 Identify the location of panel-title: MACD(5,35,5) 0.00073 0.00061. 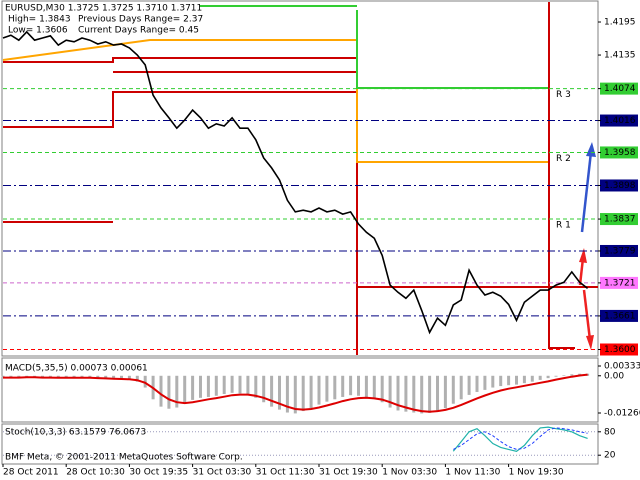
(76, 369).